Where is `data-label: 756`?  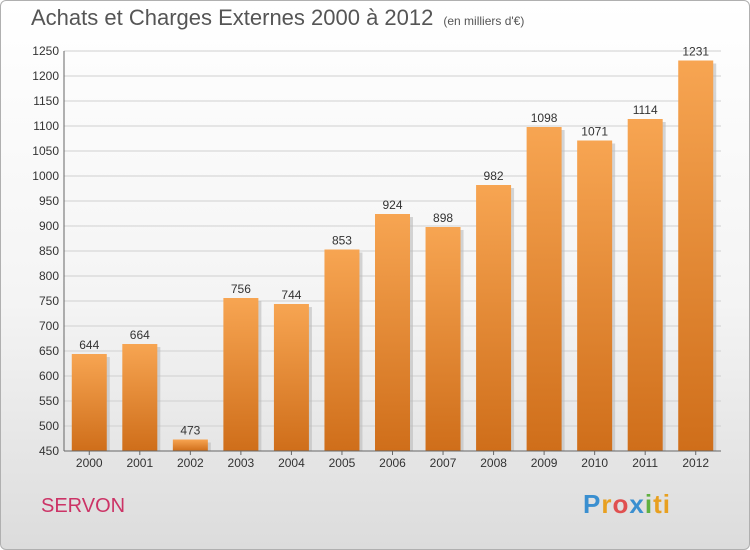 data-label: 756 is located at coordinates (241, 289).